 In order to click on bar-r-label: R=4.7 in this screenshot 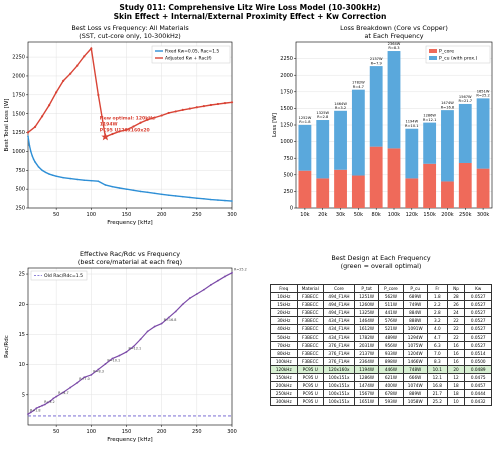, I will do `click(358, 87)`.